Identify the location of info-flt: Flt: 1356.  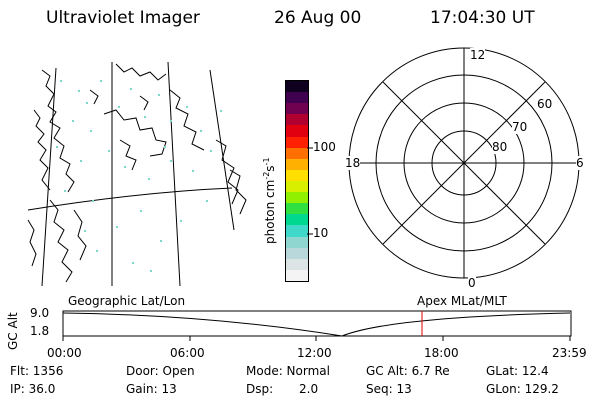
(37, 371).